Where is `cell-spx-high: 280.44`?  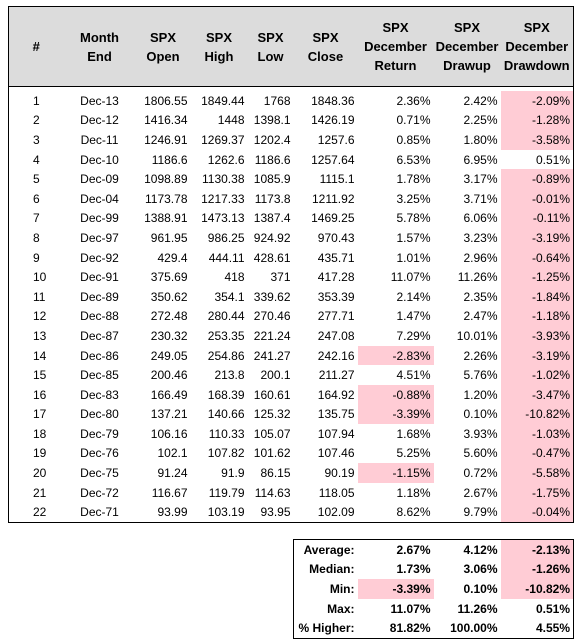
cell-spx-high: 280.44 is located at coordinates (226, 316).